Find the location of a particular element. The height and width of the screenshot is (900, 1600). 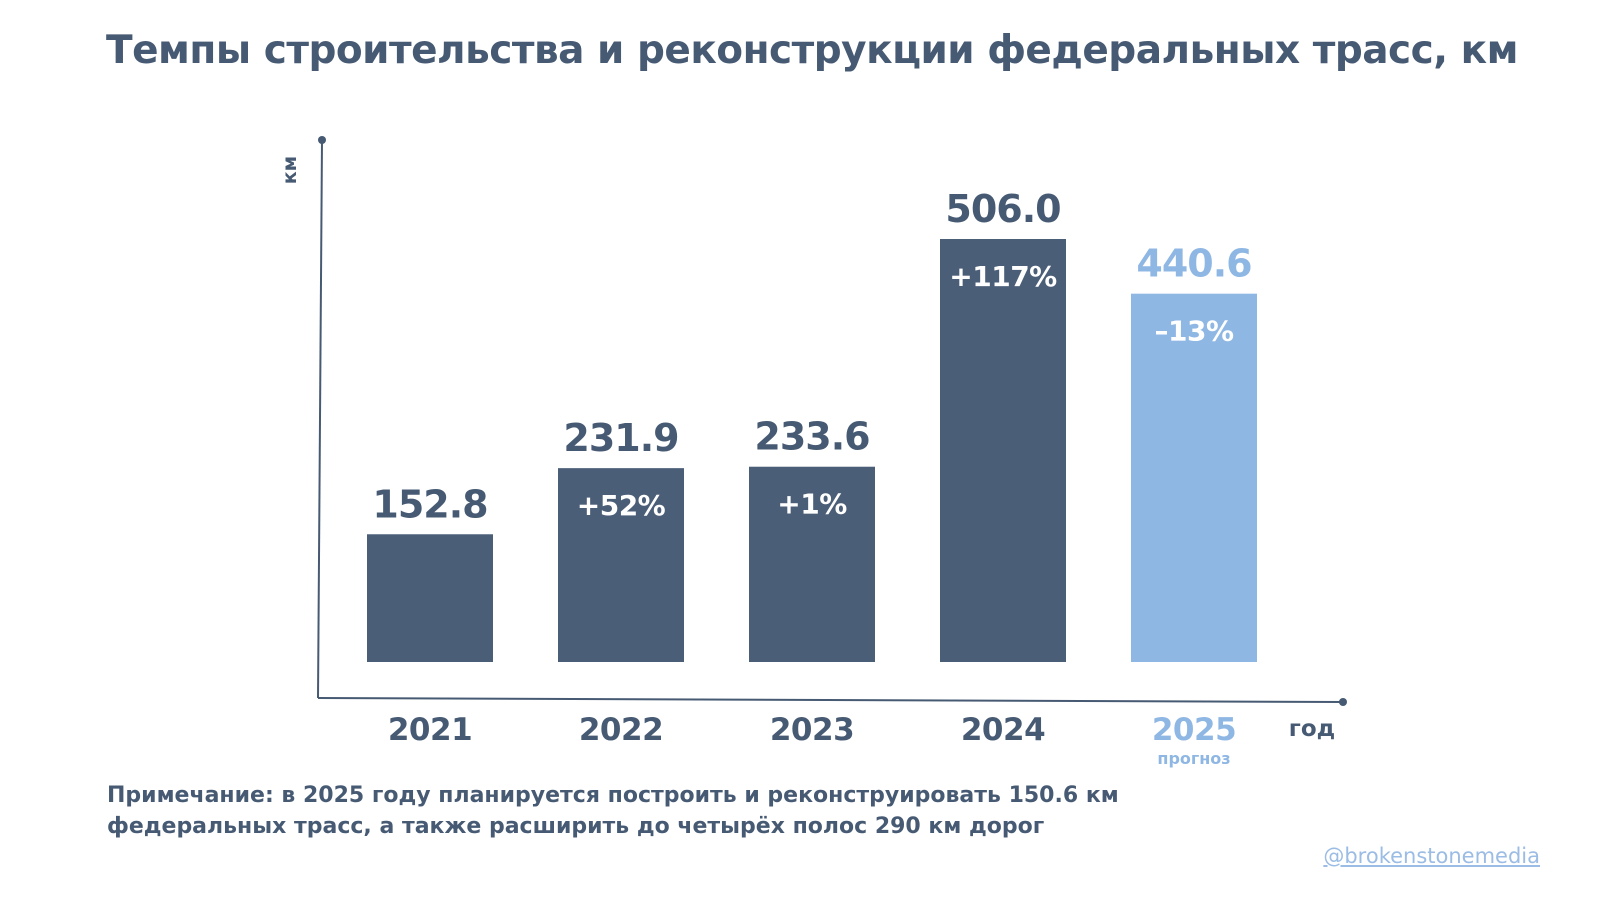

author-handle-link: @brokenstonemedia is located at coordinates (1431, 856).